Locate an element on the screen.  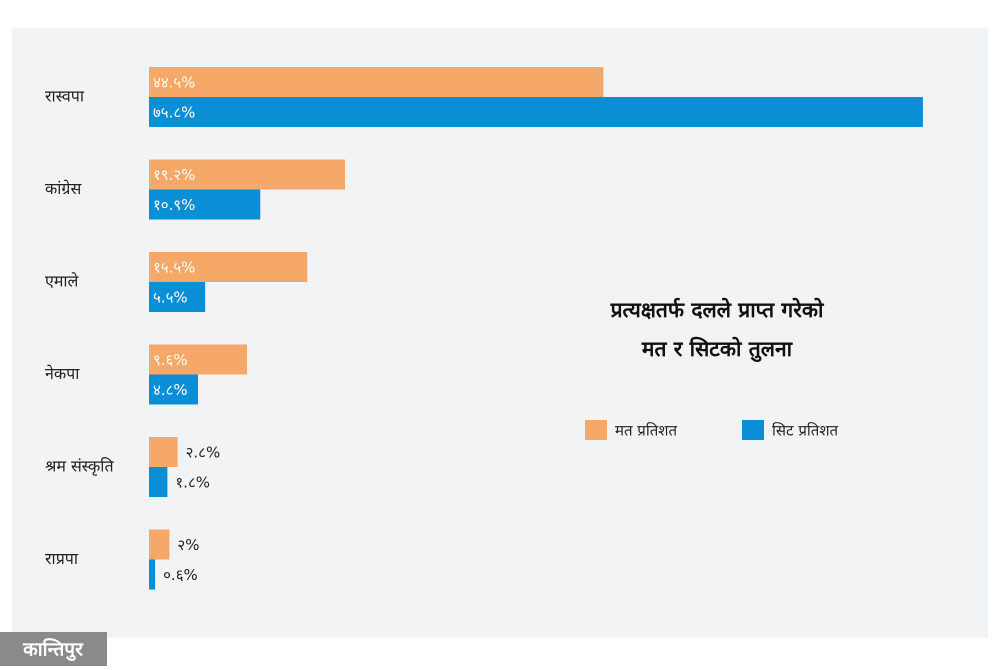
category-label: नेकपा is located at coordinates (62, 373).